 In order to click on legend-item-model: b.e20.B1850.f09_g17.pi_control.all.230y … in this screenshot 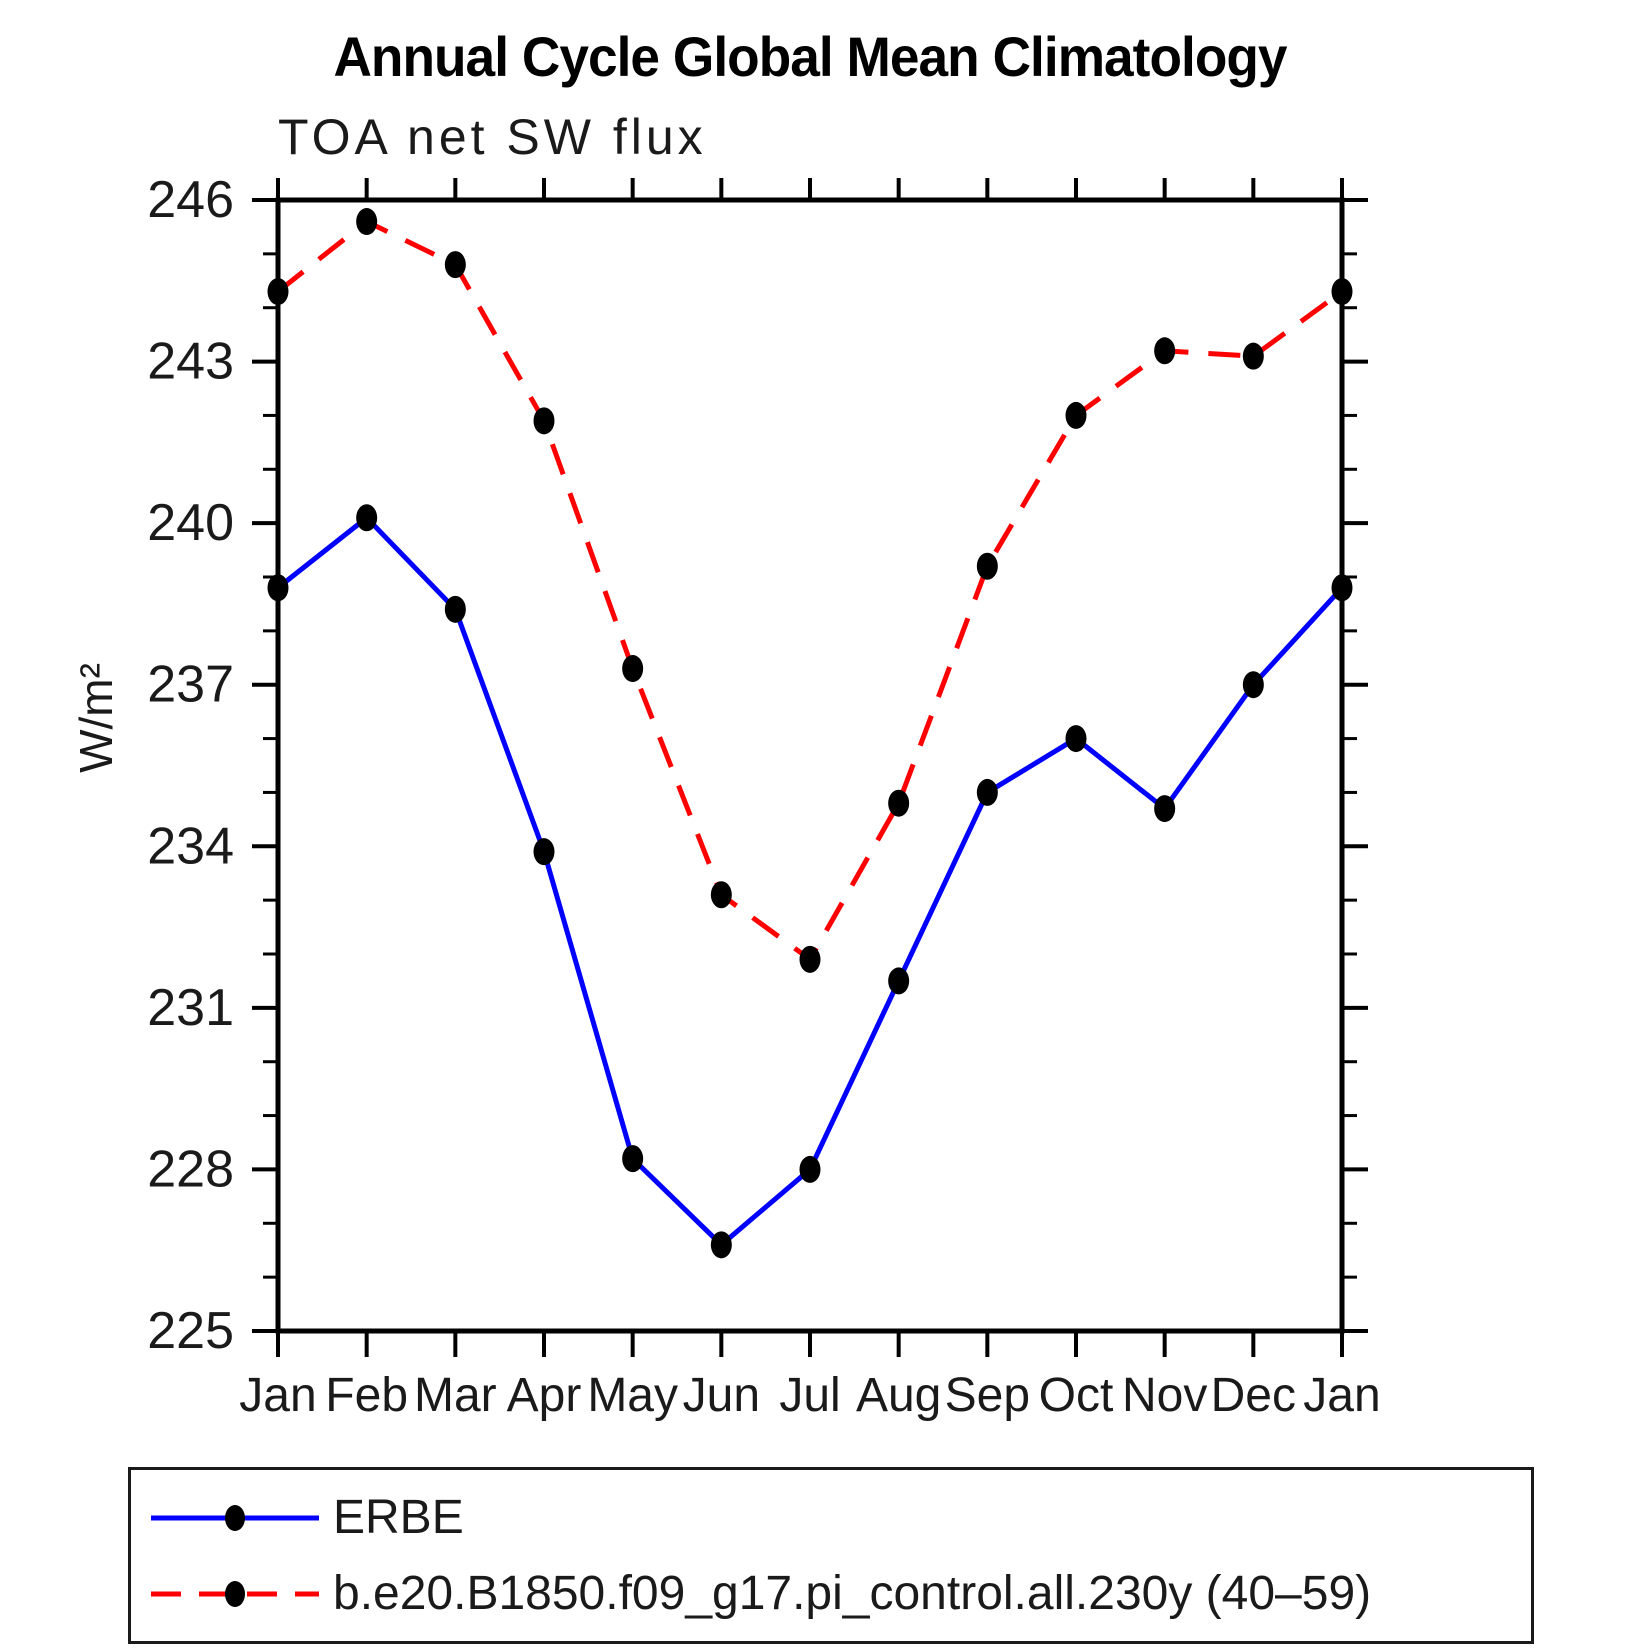, I will do `click(831, 1594)`.